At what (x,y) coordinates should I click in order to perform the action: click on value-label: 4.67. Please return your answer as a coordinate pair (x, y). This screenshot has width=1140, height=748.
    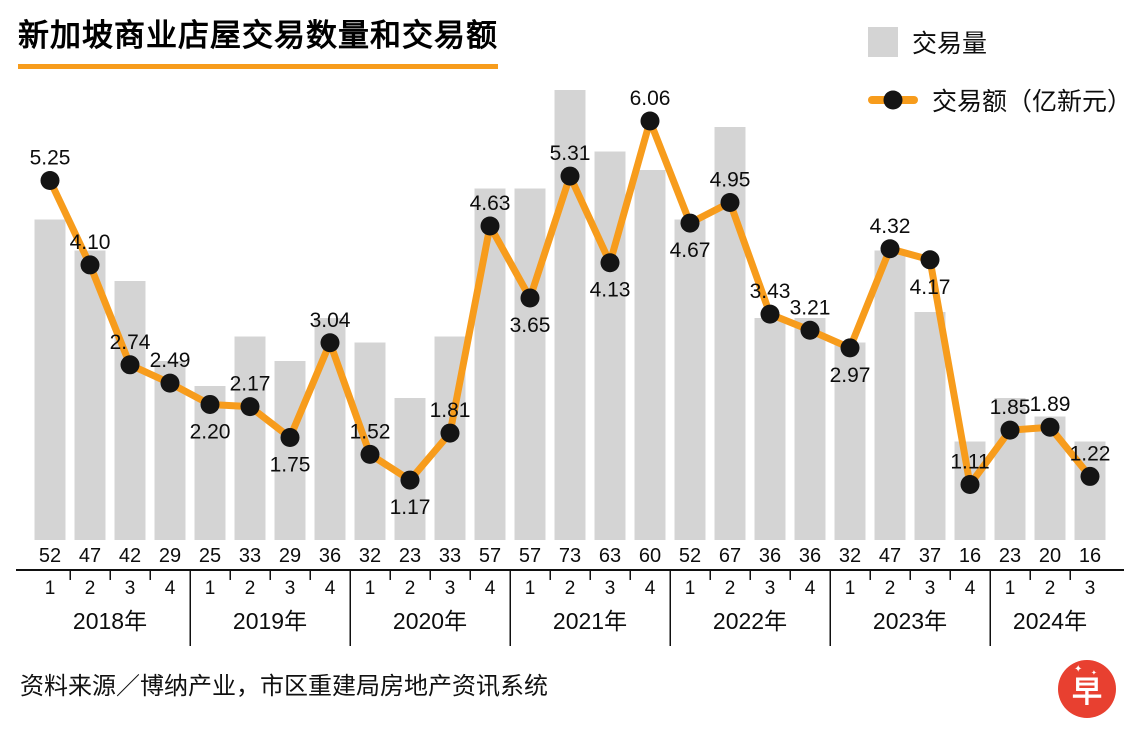
    Looking at the image, I should click on (690, 250).